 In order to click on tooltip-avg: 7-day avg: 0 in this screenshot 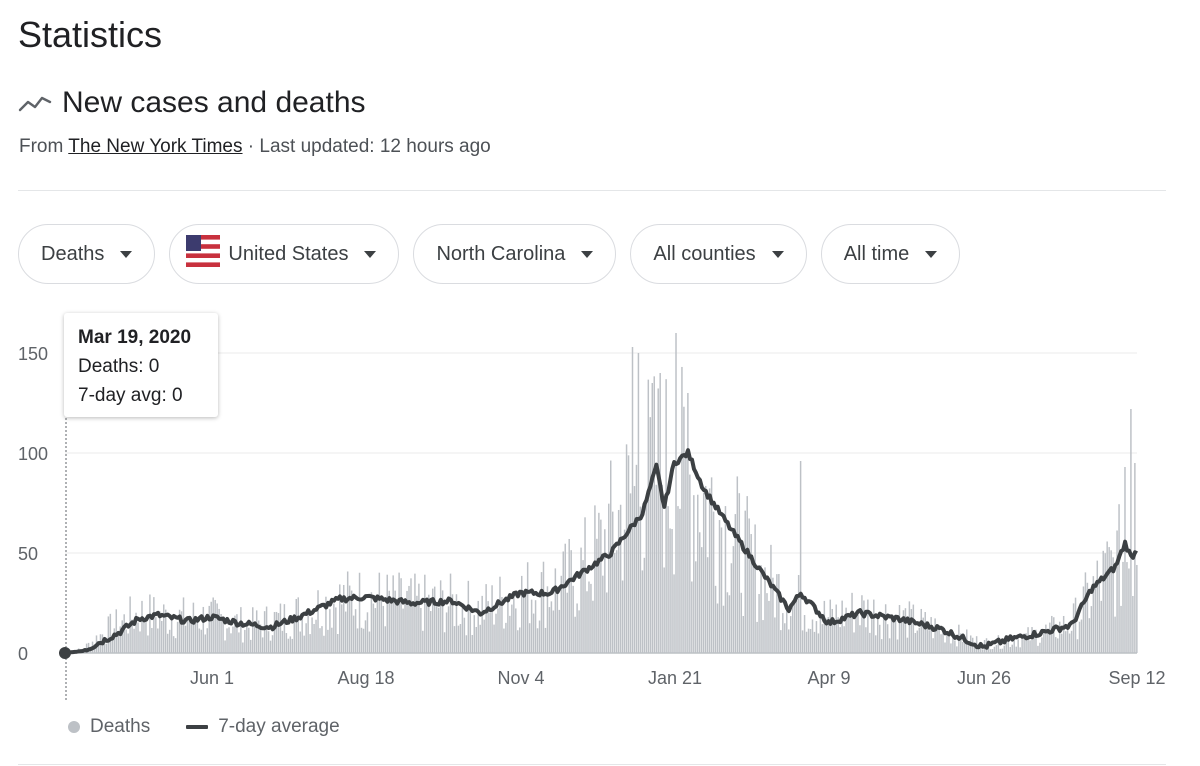, I will do `click(130, 395)`.